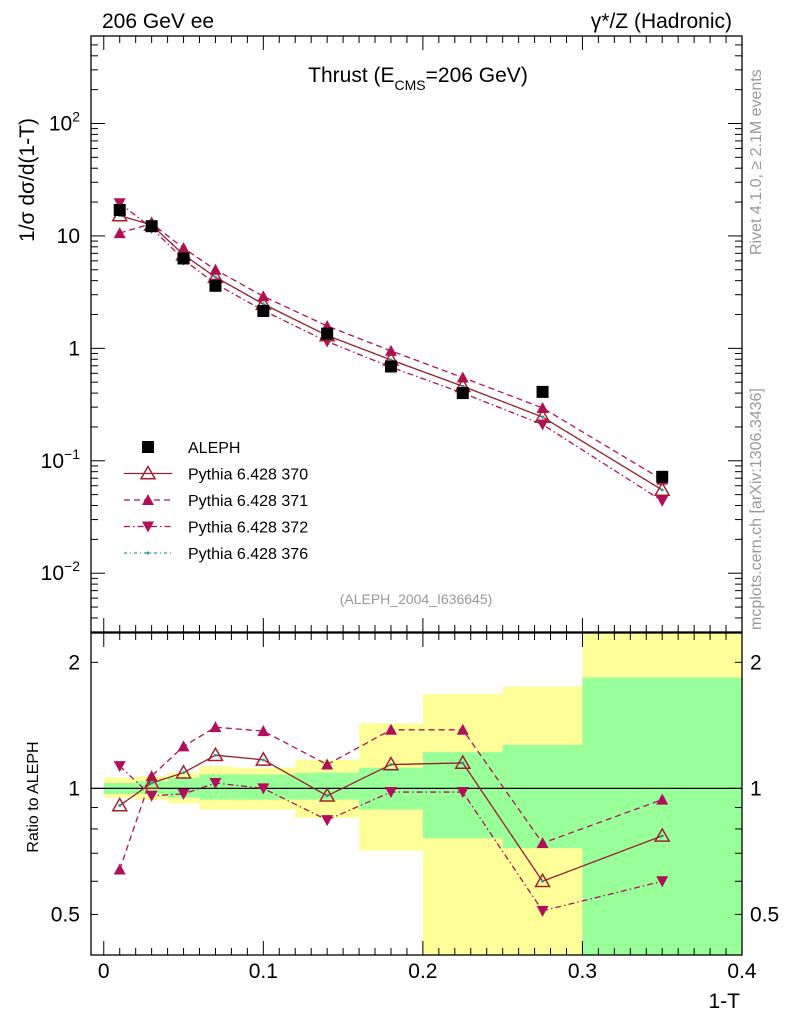 This screenshot has height=1024, width=786. I want to click on main-ytick-label-2: 1, so click(74, 348).